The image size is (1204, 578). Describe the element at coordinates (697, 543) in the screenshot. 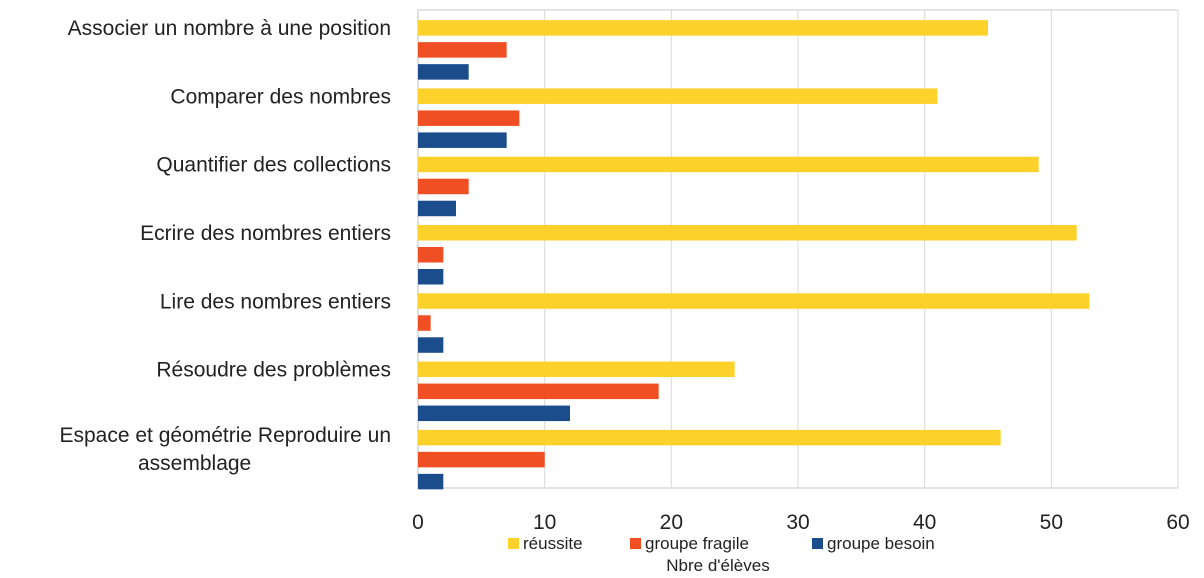

I see `legend-label: groupe fragile` at that location.